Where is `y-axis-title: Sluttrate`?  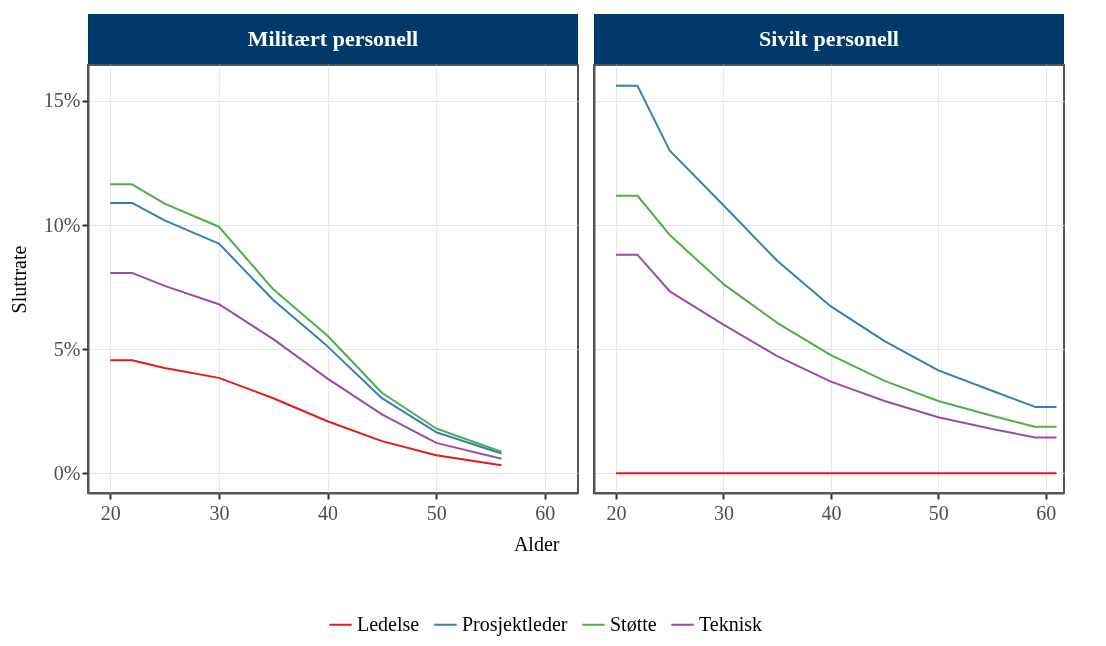
y-axis-title: Sluttrate is located at coordinates (18, 279).